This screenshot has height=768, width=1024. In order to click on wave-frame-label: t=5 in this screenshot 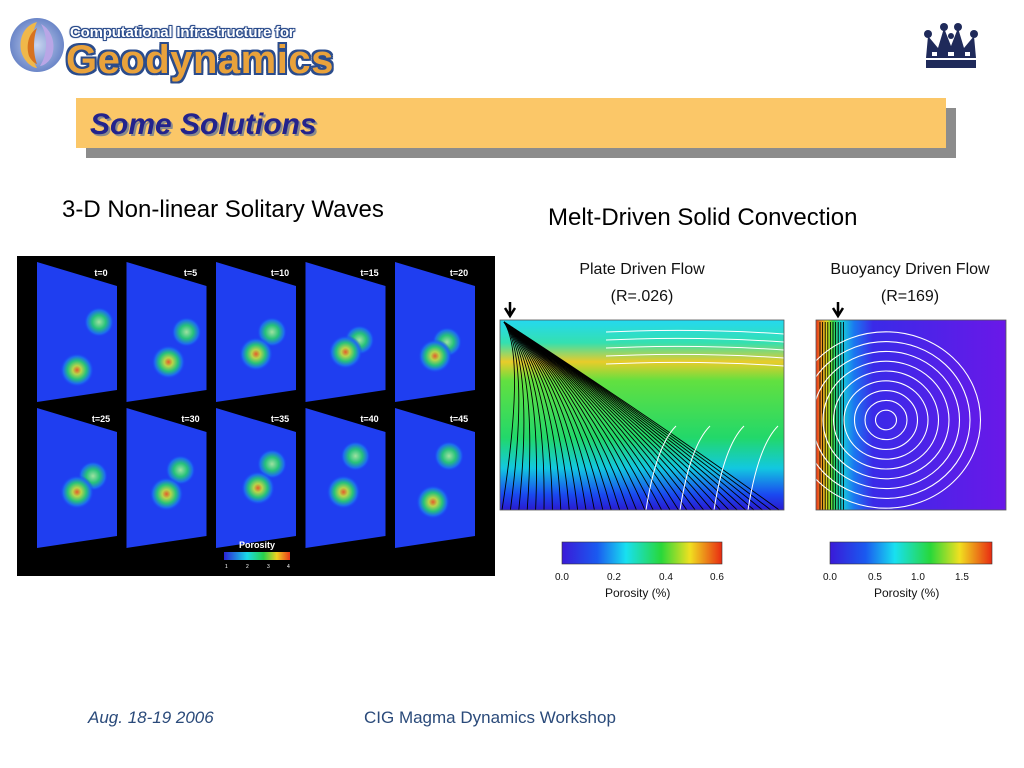, I will do `click(190, 273)`.